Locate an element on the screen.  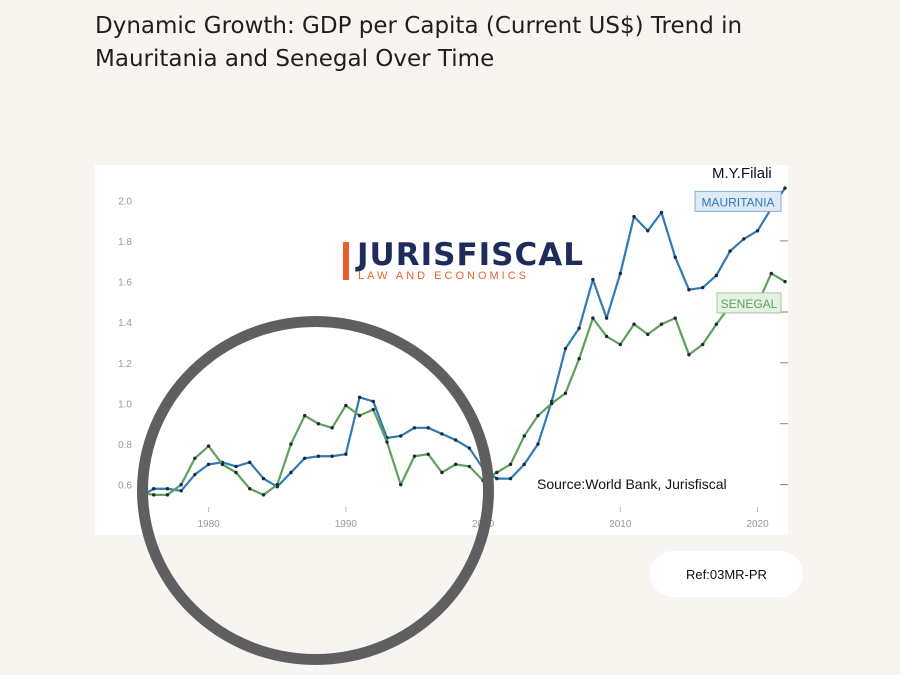
x-tick-label: 2010 is located at coordinates (620, 524).